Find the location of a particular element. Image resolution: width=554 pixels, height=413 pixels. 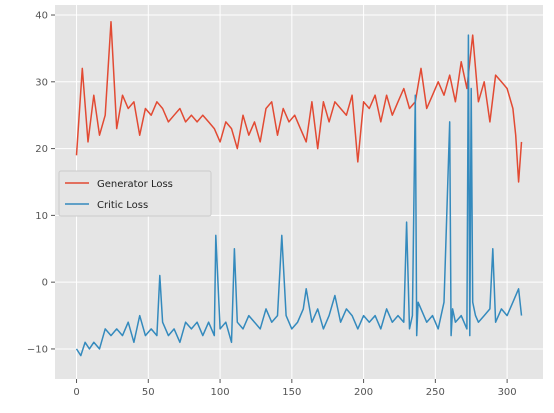

x-tick-label: 0 is located at coordinates (76, 392).